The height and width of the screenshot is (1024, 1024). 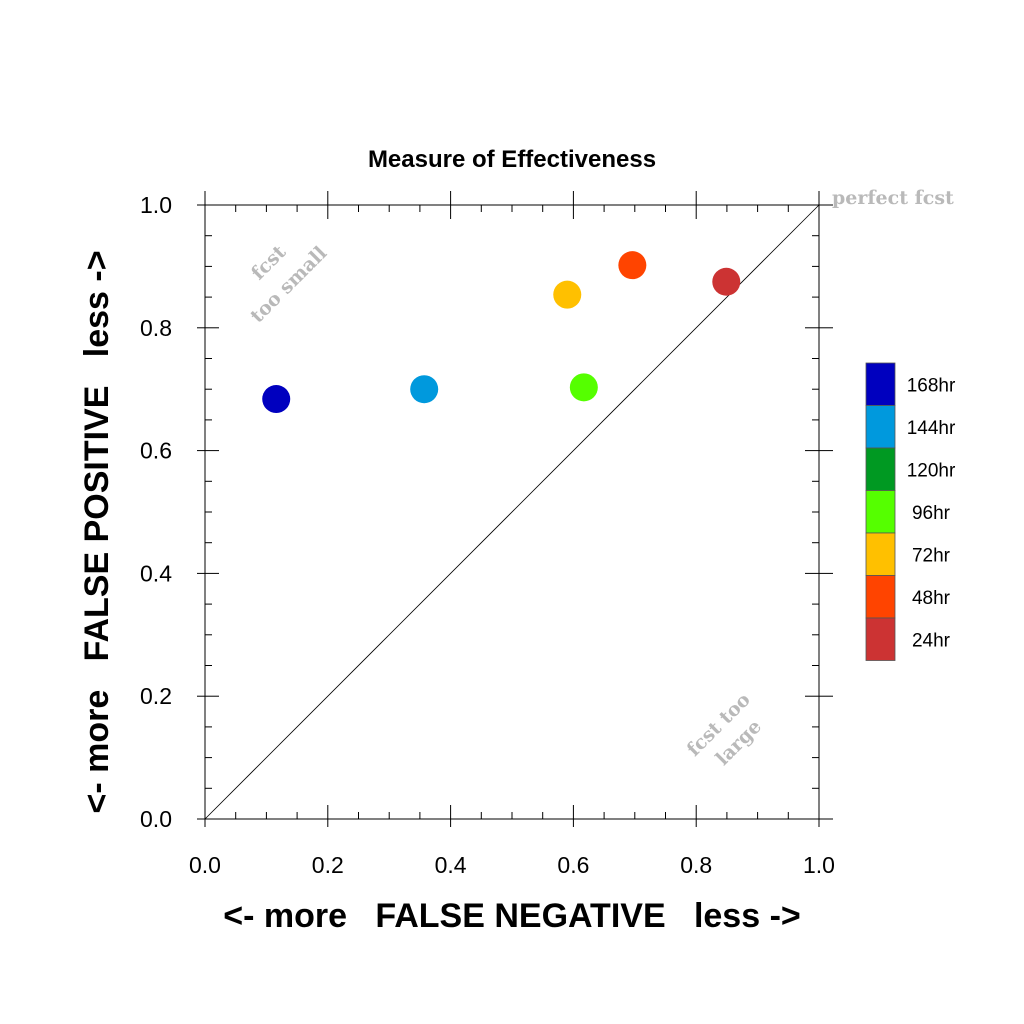 What do you see at coordinates (696, 865) in the screenshot?
I see `x-tick-label: 0.8` at bounding box center [696, 865].